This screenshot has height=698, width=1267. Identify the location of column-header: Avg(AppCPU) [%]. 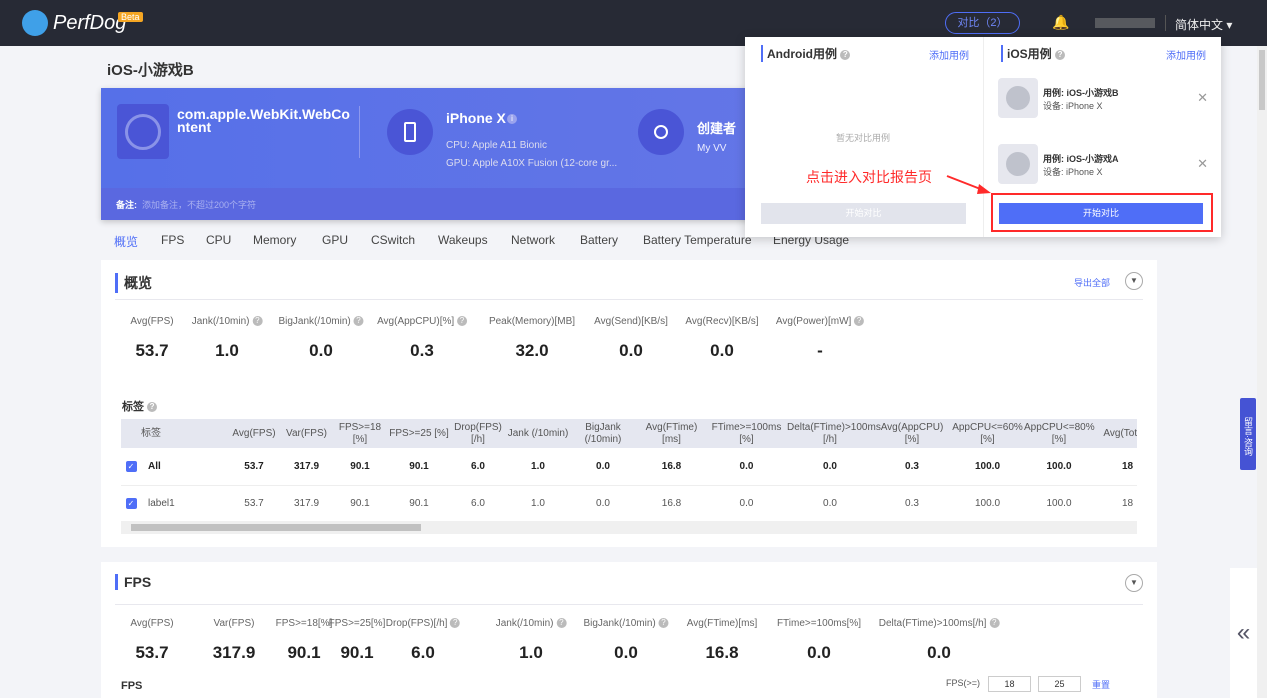
(912, 433).